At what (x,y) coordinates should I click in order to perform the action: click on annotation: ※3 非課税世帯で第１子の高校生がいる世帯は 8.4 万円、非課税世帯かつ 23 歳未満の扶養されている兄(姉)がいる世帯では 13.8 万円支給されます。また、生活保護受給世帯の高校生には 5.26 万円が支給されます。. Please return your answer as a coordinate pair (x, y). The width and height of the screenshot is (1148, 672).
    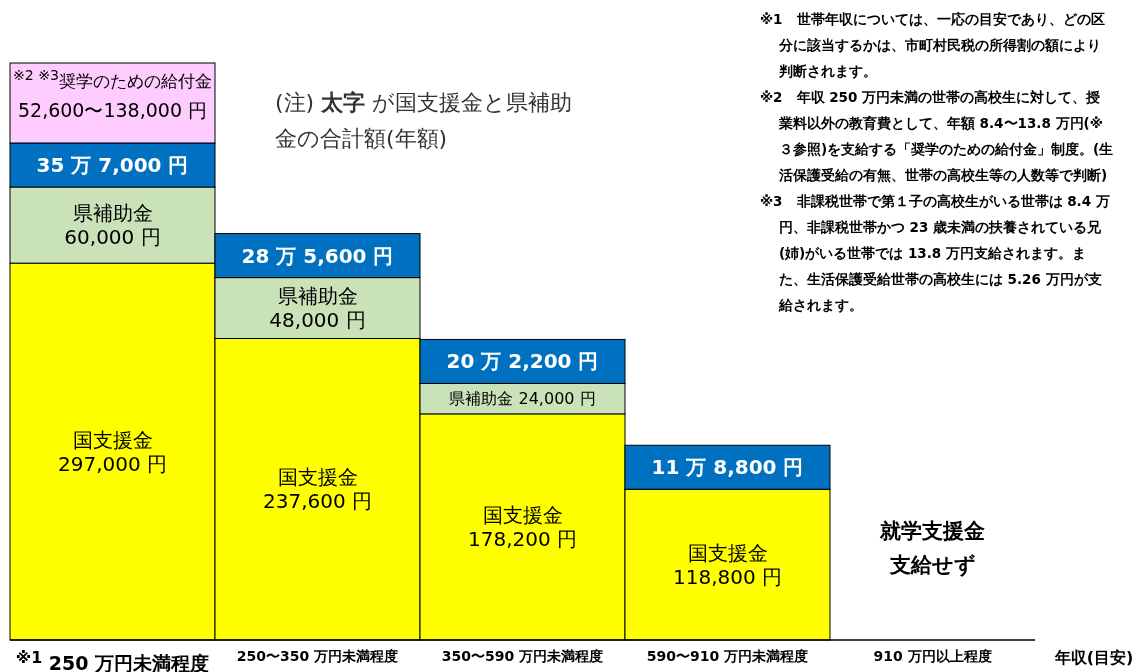
    Looking at the image, I should click on (935, 253).